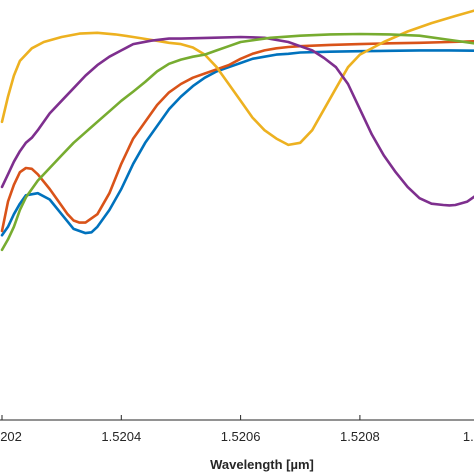 The width and height of the screenshot is (474, 474). What do you see at coordinates (121, 436) in the screenshot?
I see `x-tick-label: 1.5204` at bounding box center [121, 436].